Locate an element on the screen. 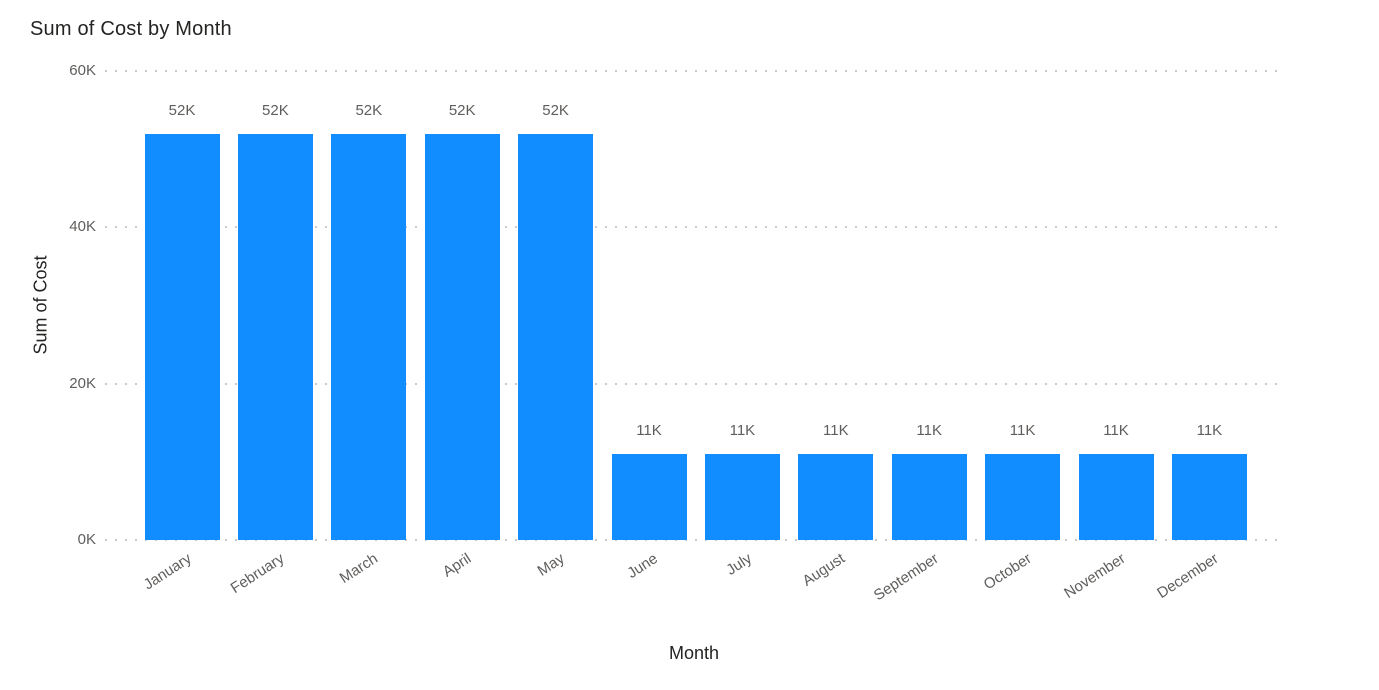 This screenshot has height=690, width=1379. bar-june is located at coordinates (649, 497).